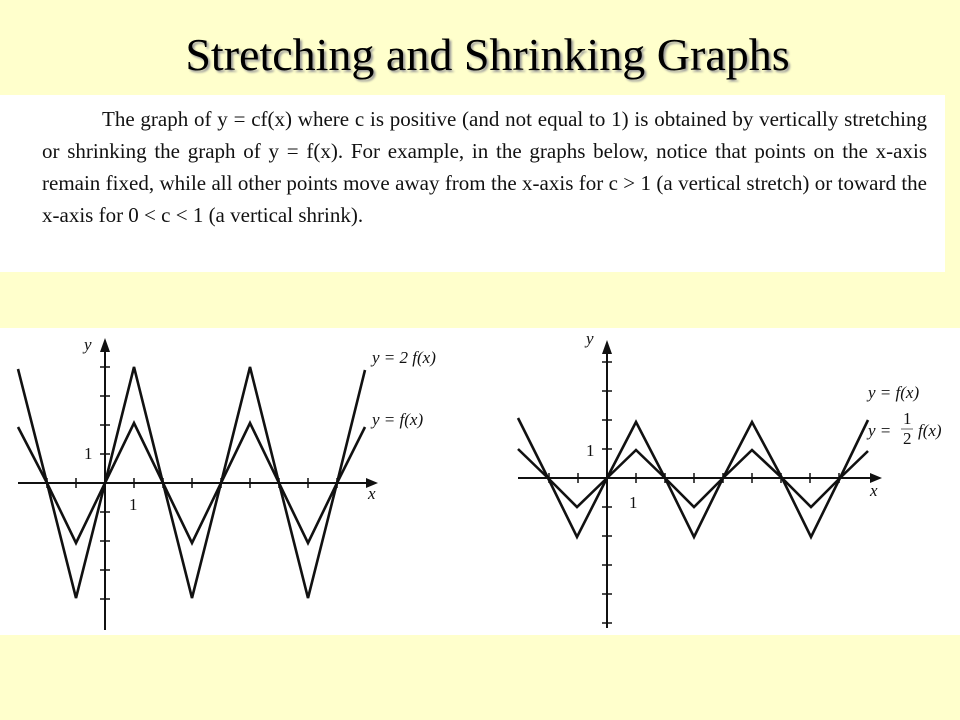 This screenshot has height=720, width=960. I want to click on fraction-denominator: 2, so click(907, 438).